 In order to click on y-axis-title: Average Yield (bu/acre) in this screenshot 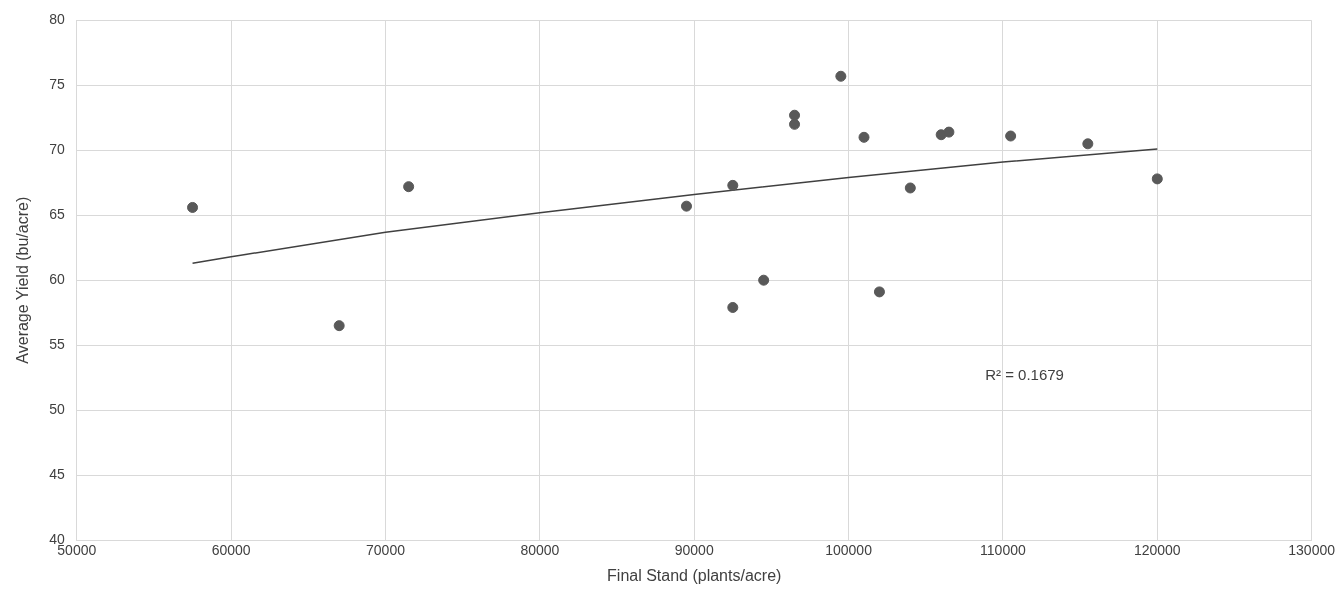, I will do `click(23, 280)`.